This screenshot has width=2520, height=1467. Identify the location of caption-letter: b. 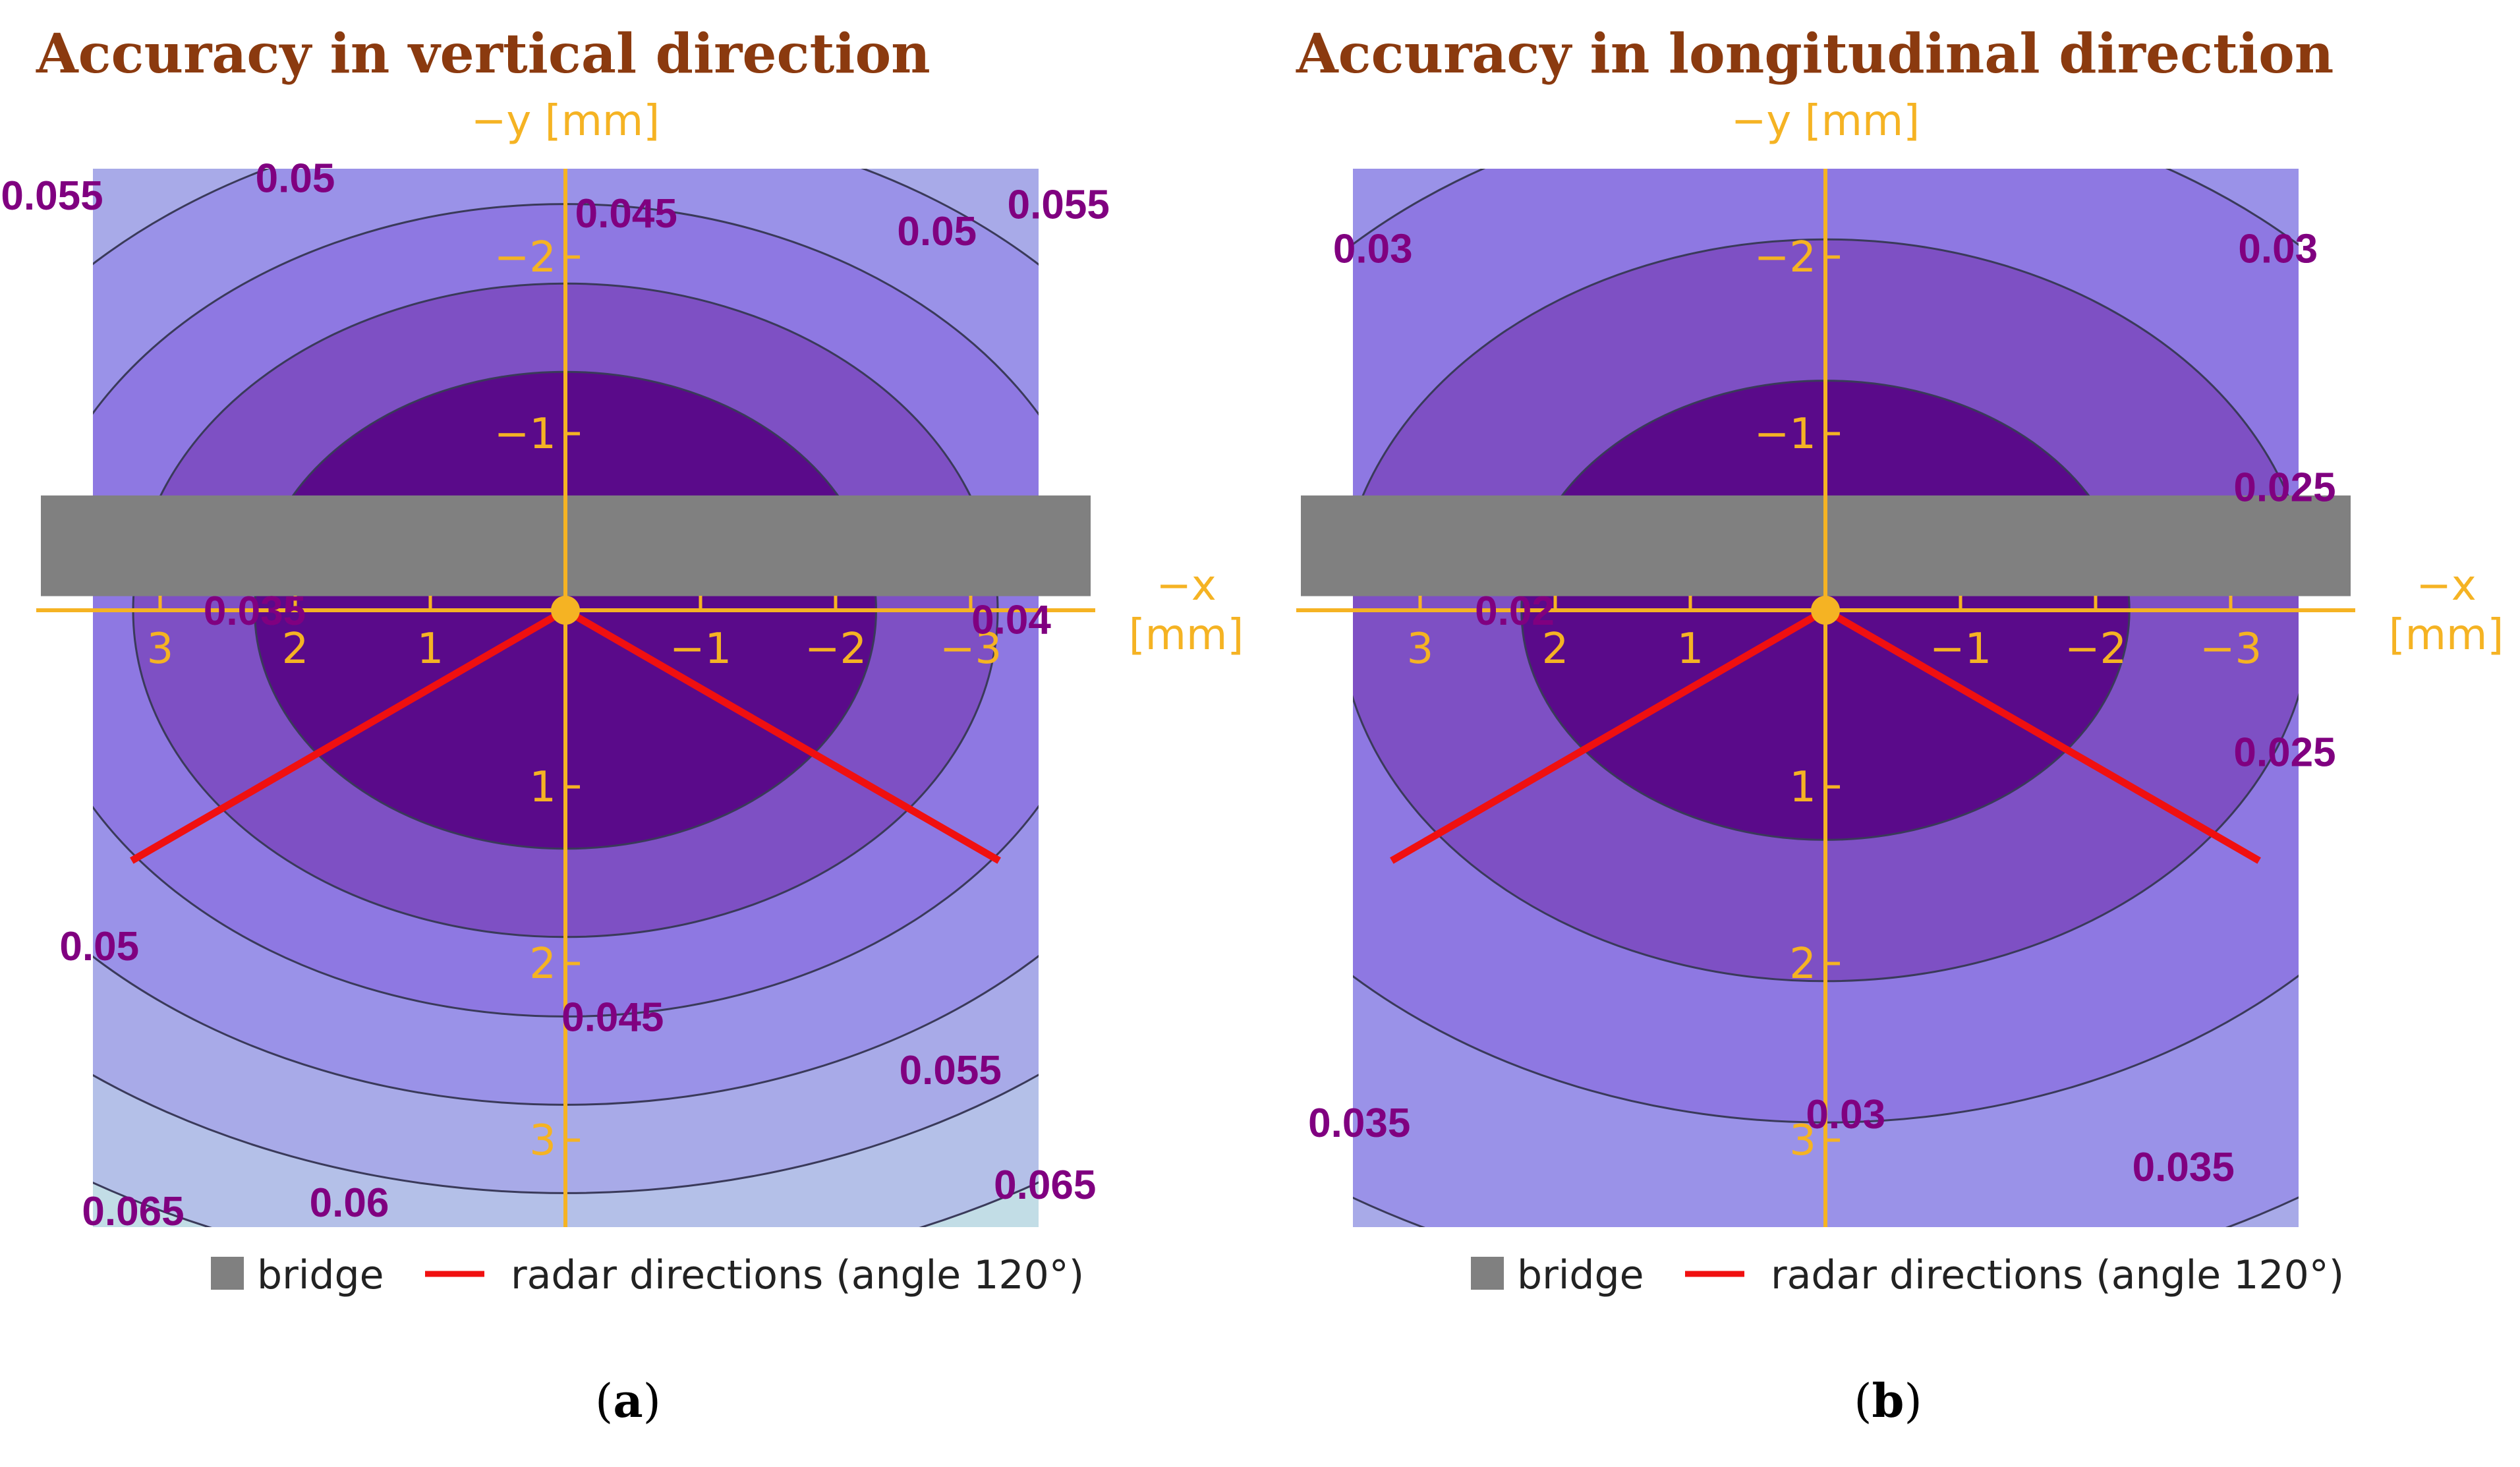
(1888, 1400).